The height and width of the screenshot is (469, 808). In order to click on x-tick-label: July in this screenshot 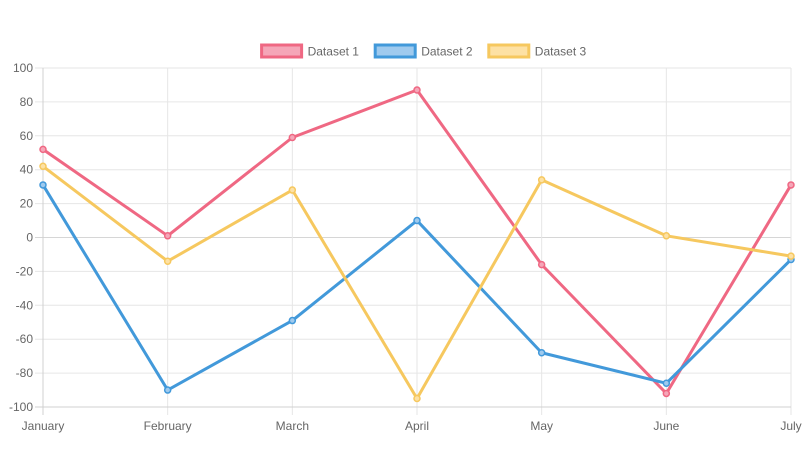, I will do `click(790, 426)`.